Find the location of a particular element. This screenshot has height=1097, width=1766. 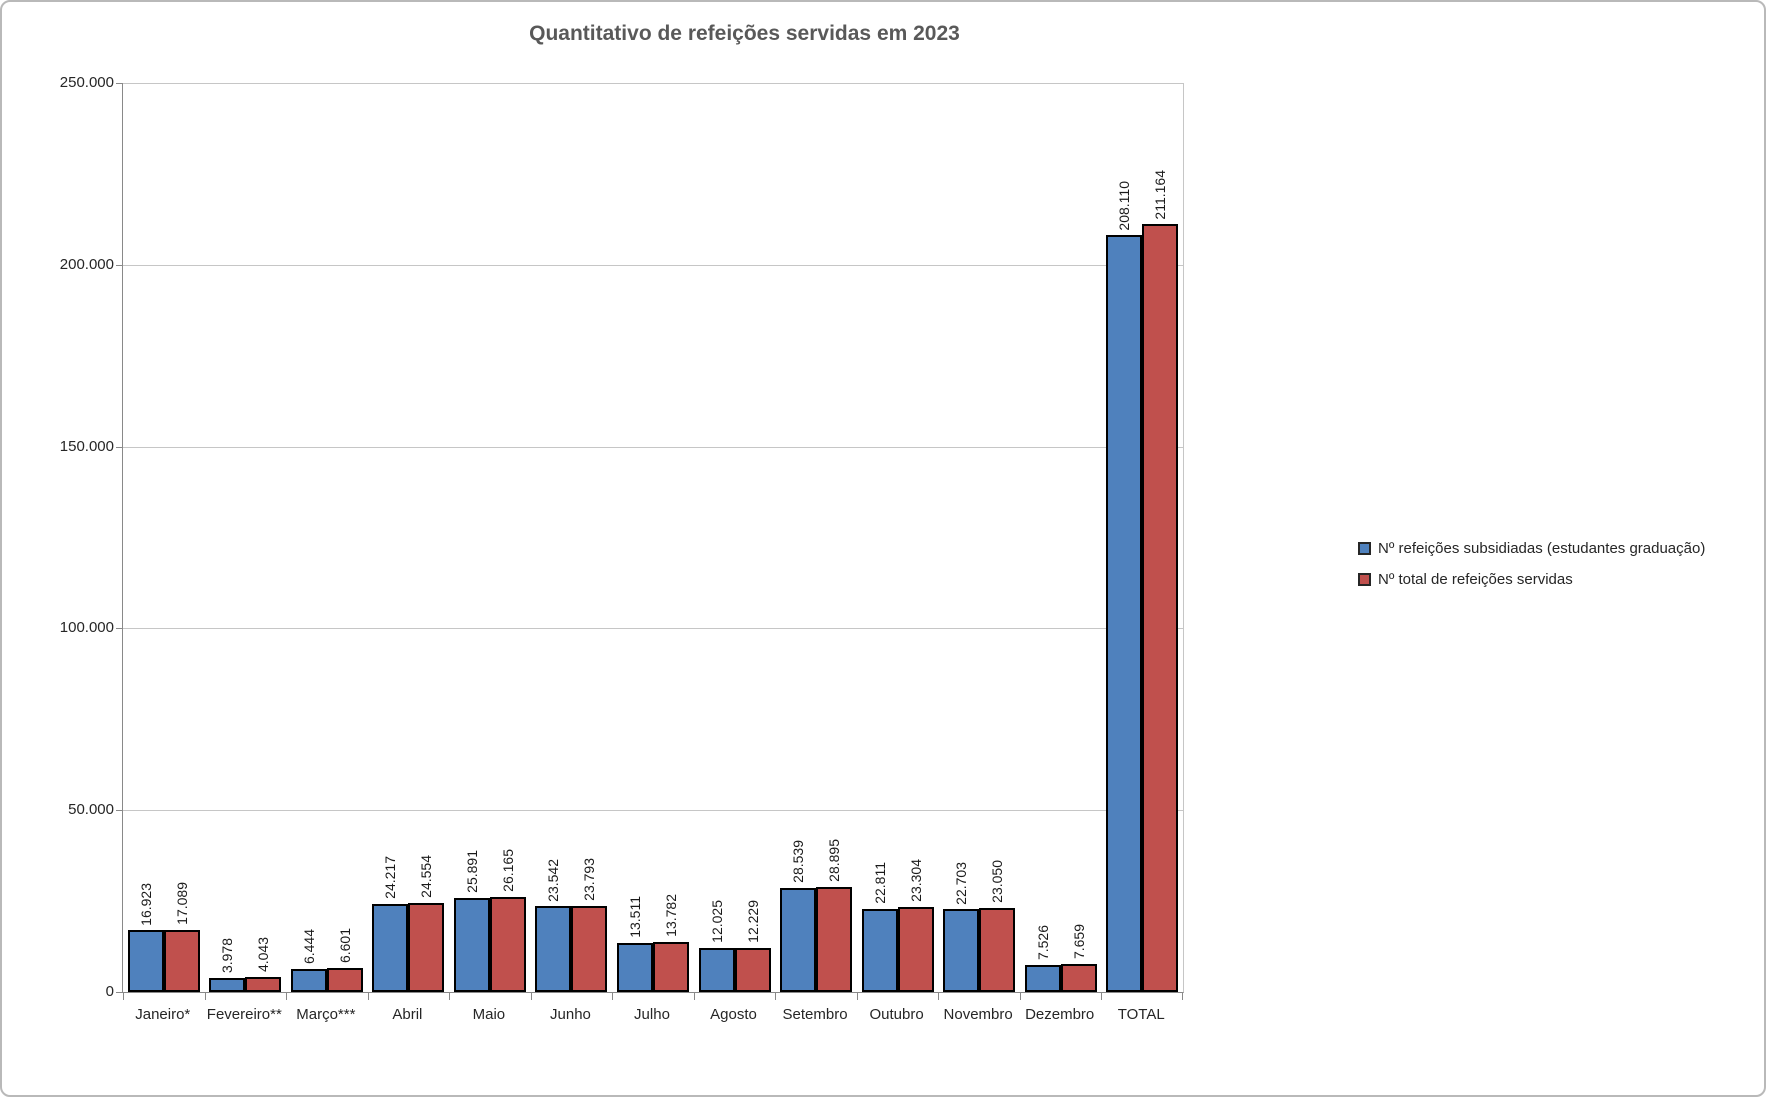

x-axis-label-novembro: Novembro is located at coordinates (978, 1014).